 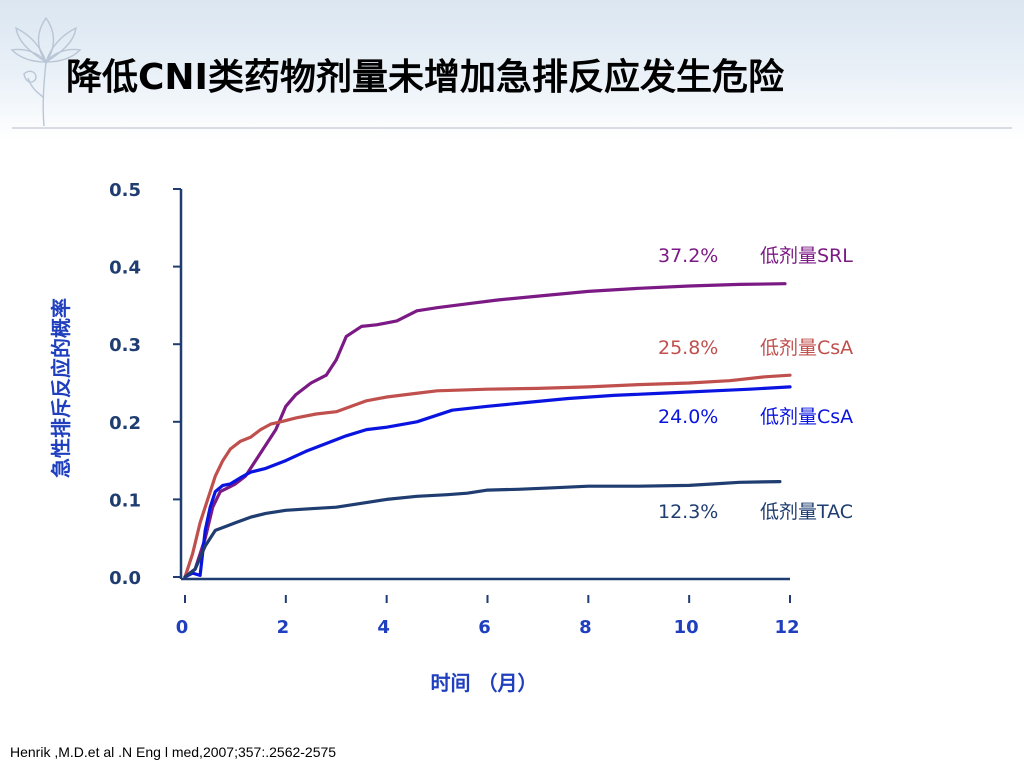 I want to click on y-tick-label: 0.1, so click(x=125, y=500).